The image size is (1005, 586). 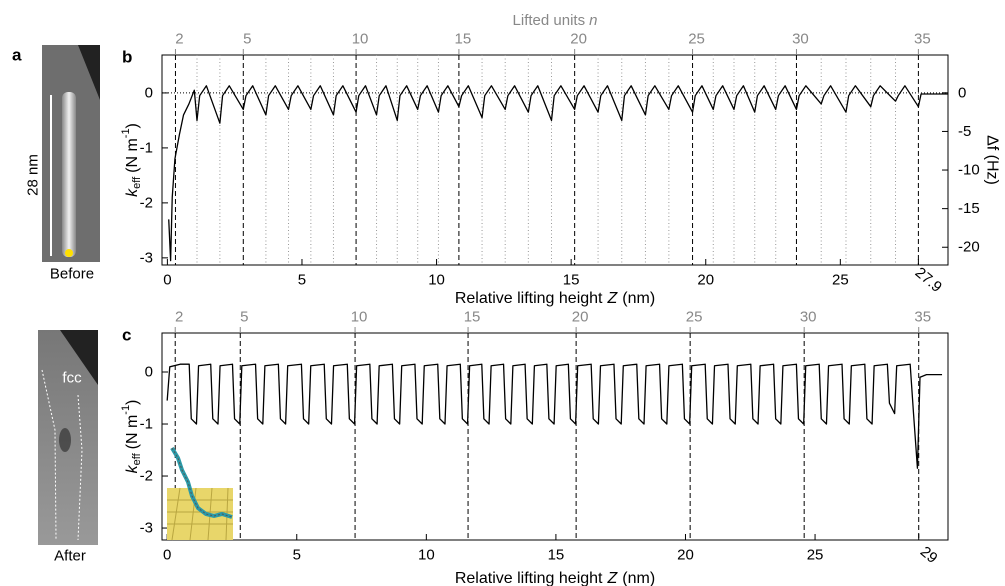 What do you see at coordinates (969, 170) in the screenshot?
I see `y2-tick-label: -10` at bounding box center [969, 170].